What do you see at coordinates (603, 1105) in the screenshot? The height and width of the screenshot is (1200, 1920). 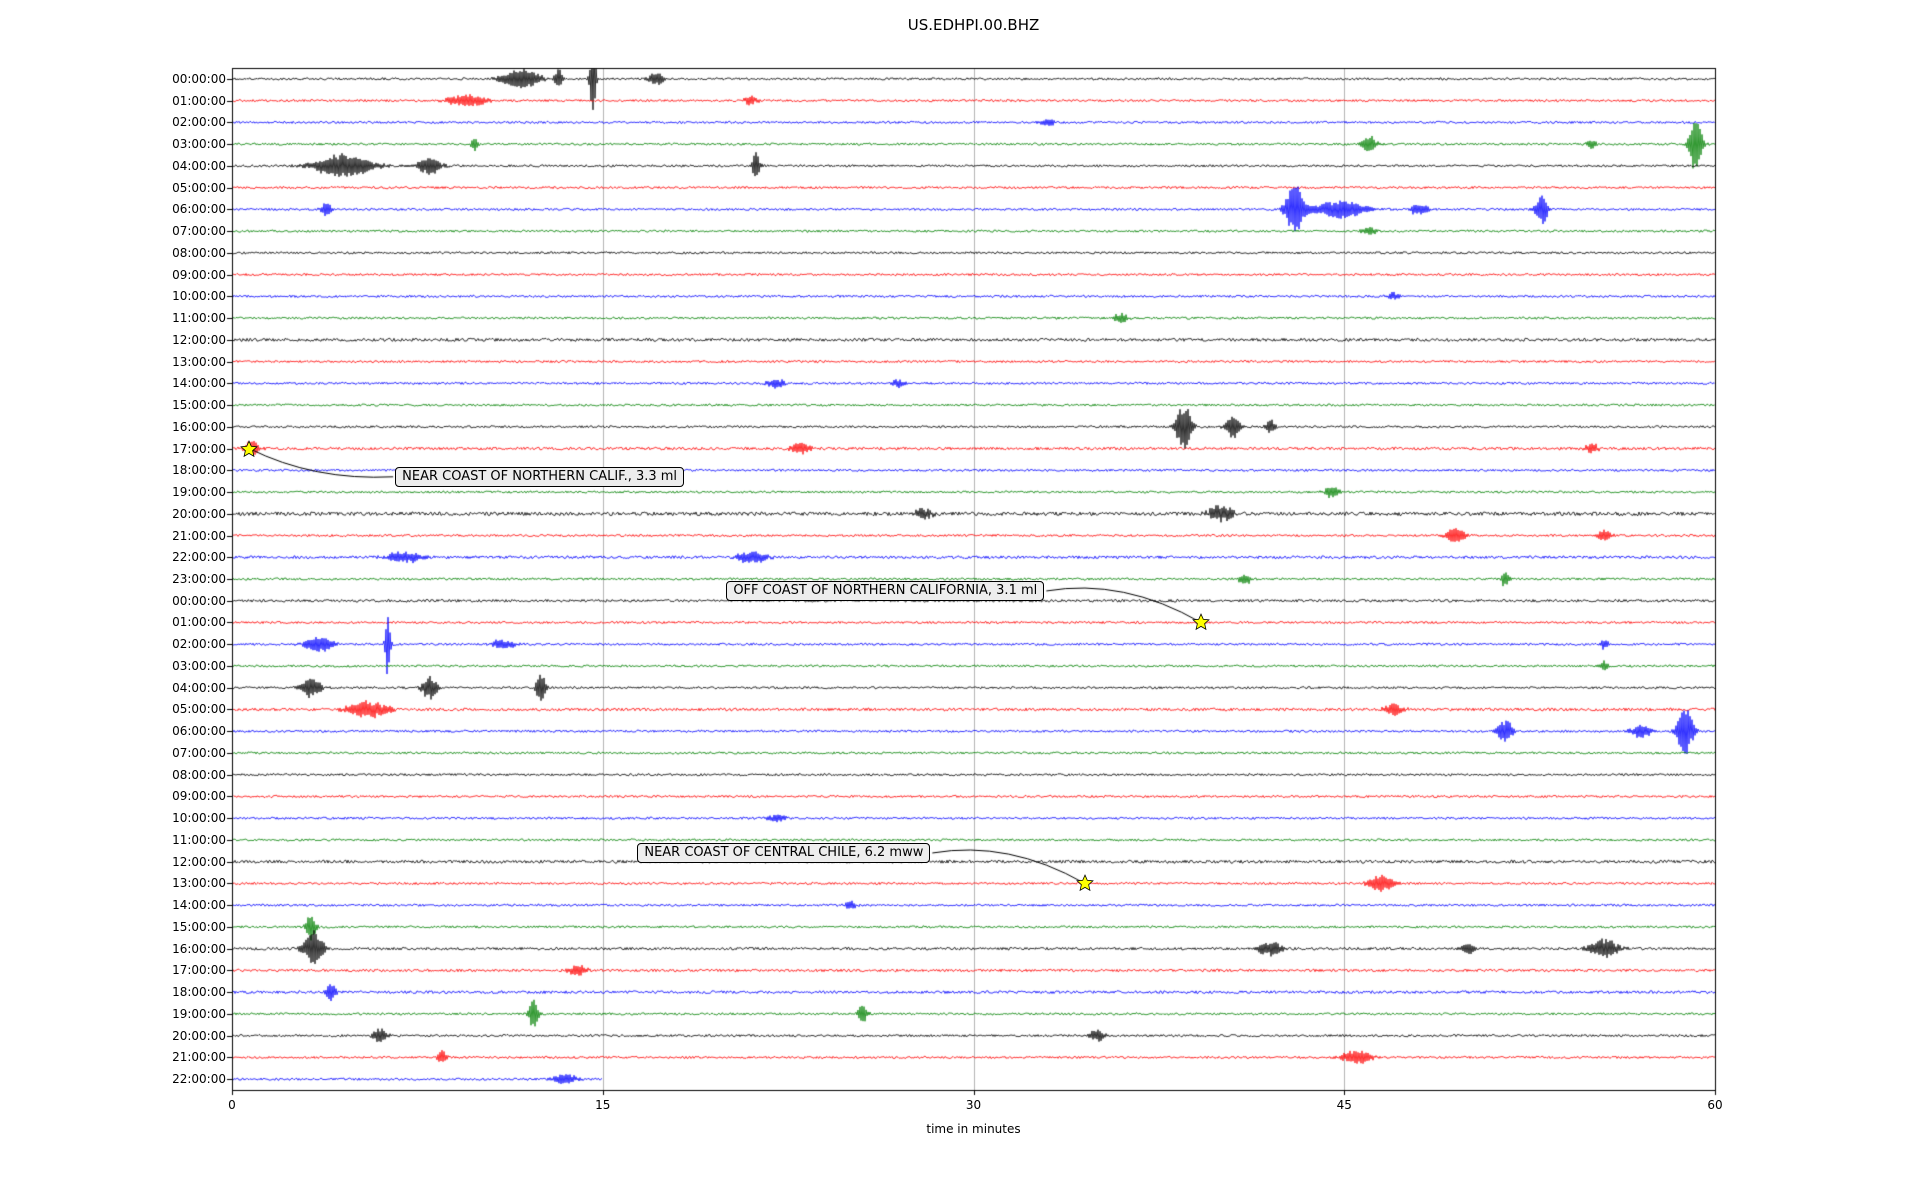 I see `x-tick-label: 15` at bounding box center [603, 1105].